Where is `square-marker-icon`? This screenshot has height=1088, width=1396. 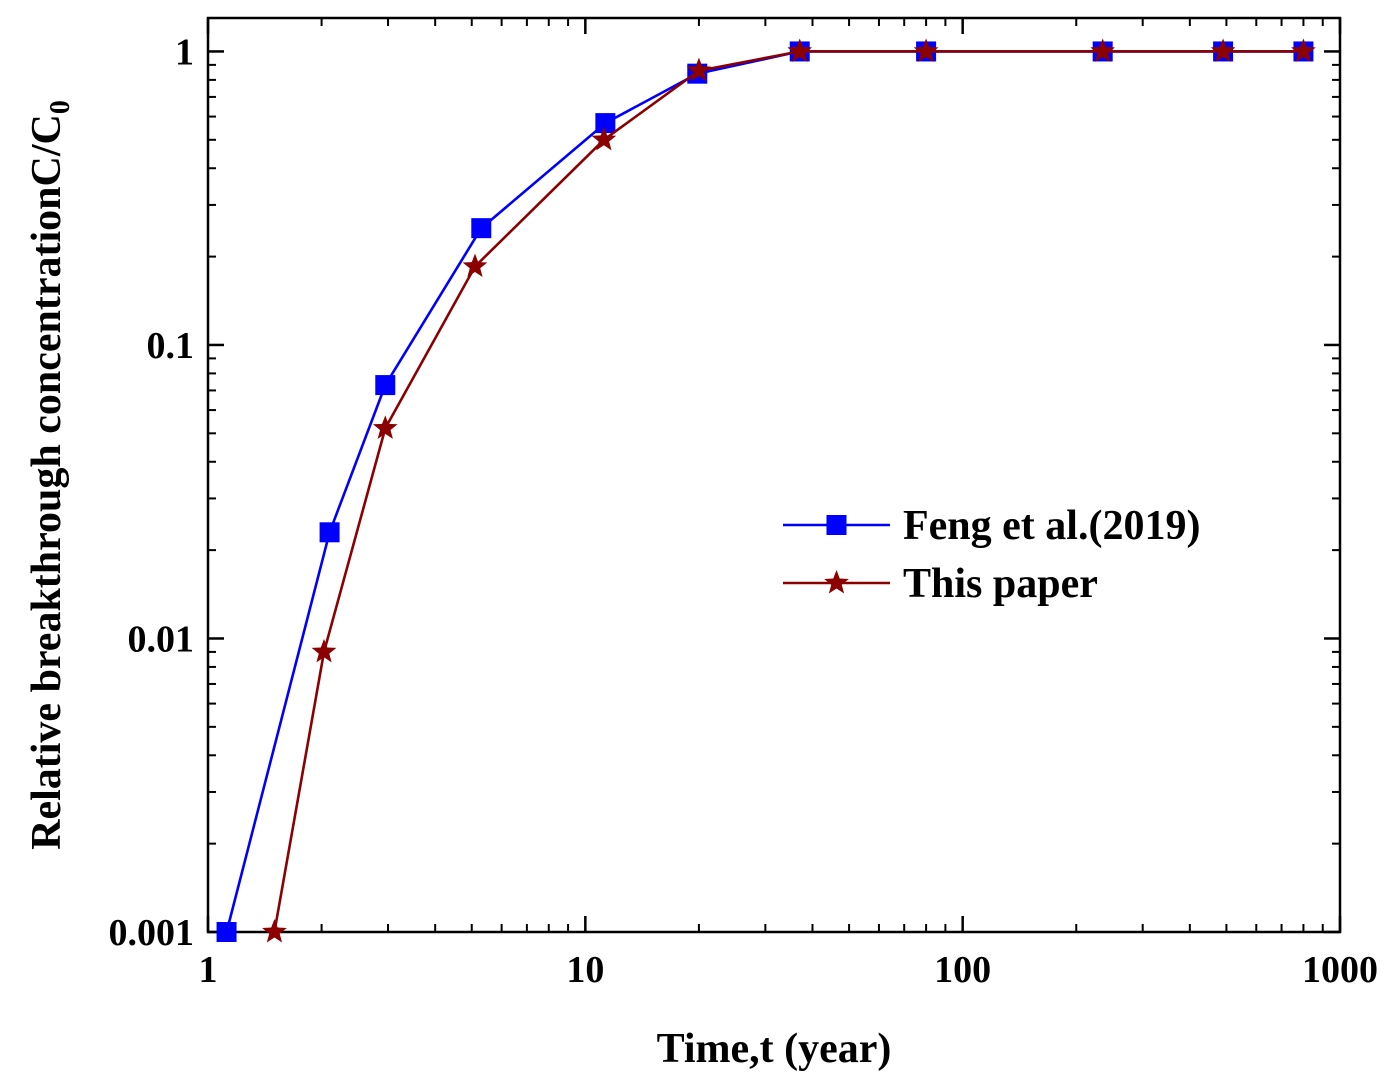 square-marker-icon is located at coordinates (836, 525).